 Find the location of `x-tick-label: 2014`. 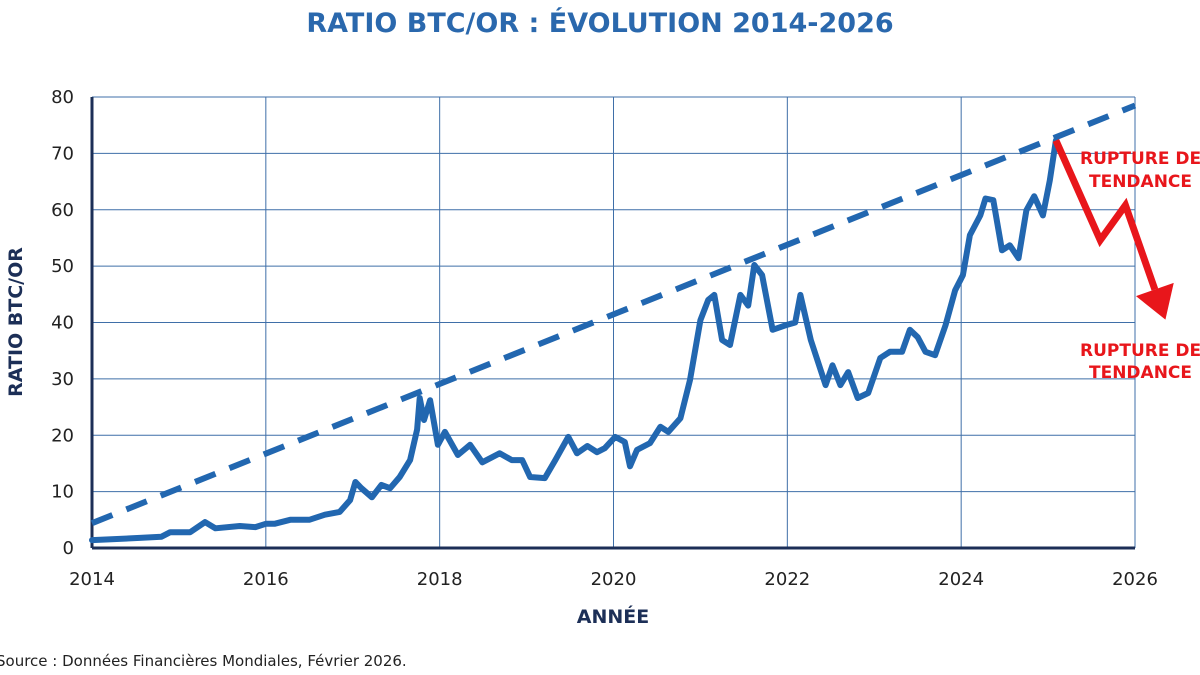

x-tick-label: 2014 is located at coordinates (92, 579).